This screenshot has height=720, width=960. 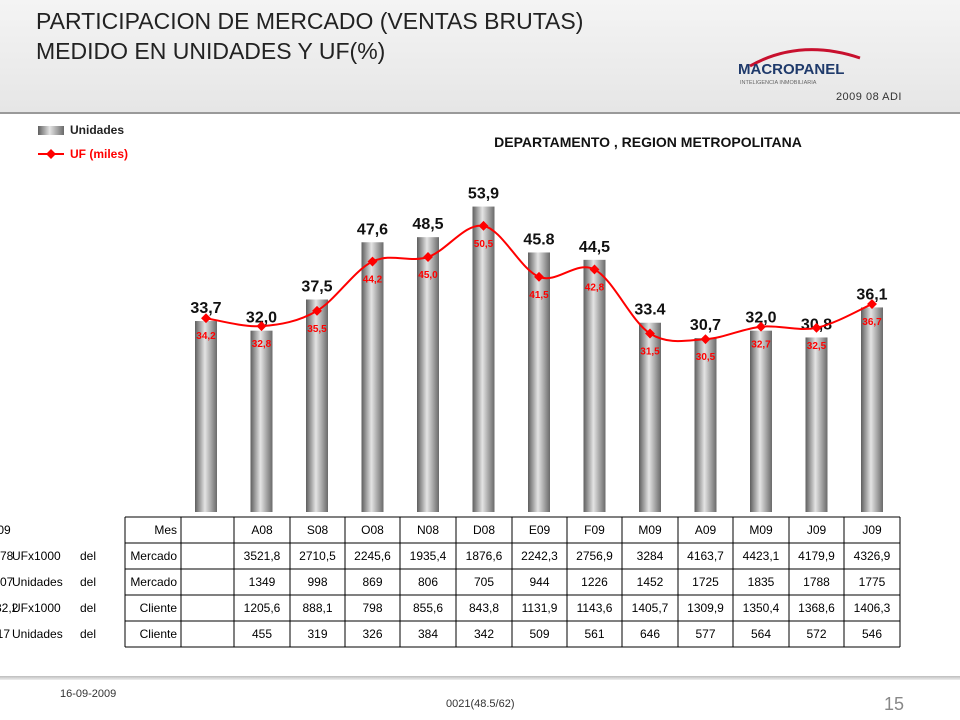 What do you see at coordinates (205, 308) in the screenshot?
I see `bar-label-unidades: 33,7` at bounding box center [205, 308].